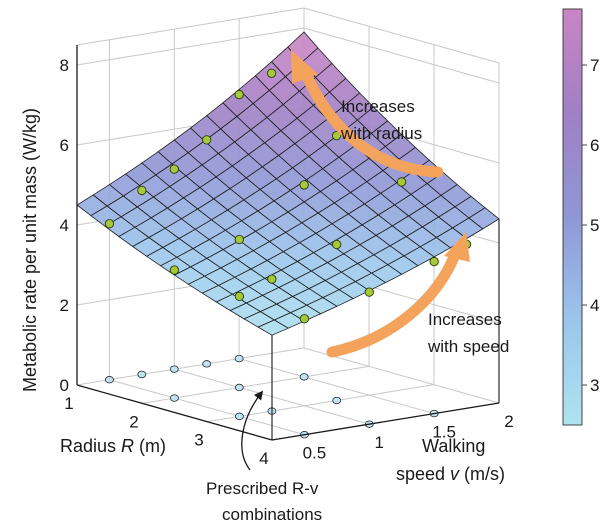 The image size is (612, 531). I want to click on annotation-radius-line1: Increases, so click(378, 106).